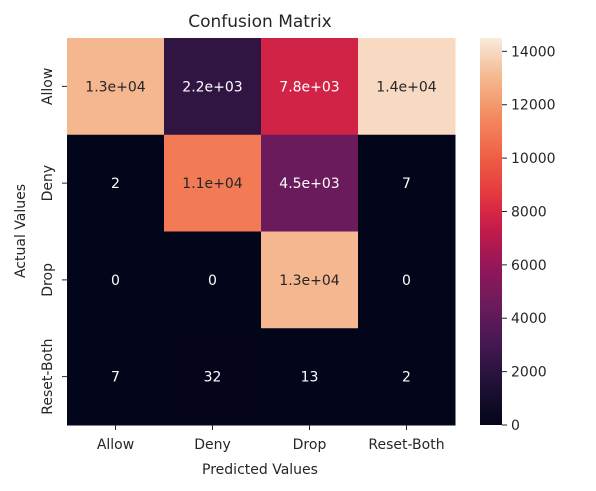 This screenshot has width=596, height=491. What do you see at coordinates (533, 106) in the screenshot?
I see `colorbar-tick-label: 12000` at bounding box center [533, 106].